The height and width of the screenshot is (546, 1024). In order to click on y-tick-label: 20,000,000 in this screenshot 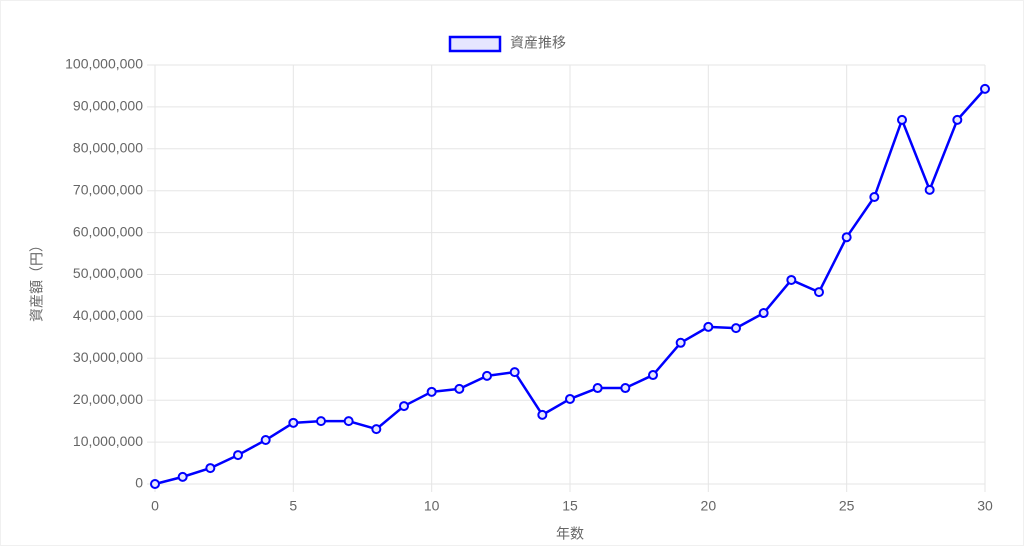, I will do `click(108, 399)`.